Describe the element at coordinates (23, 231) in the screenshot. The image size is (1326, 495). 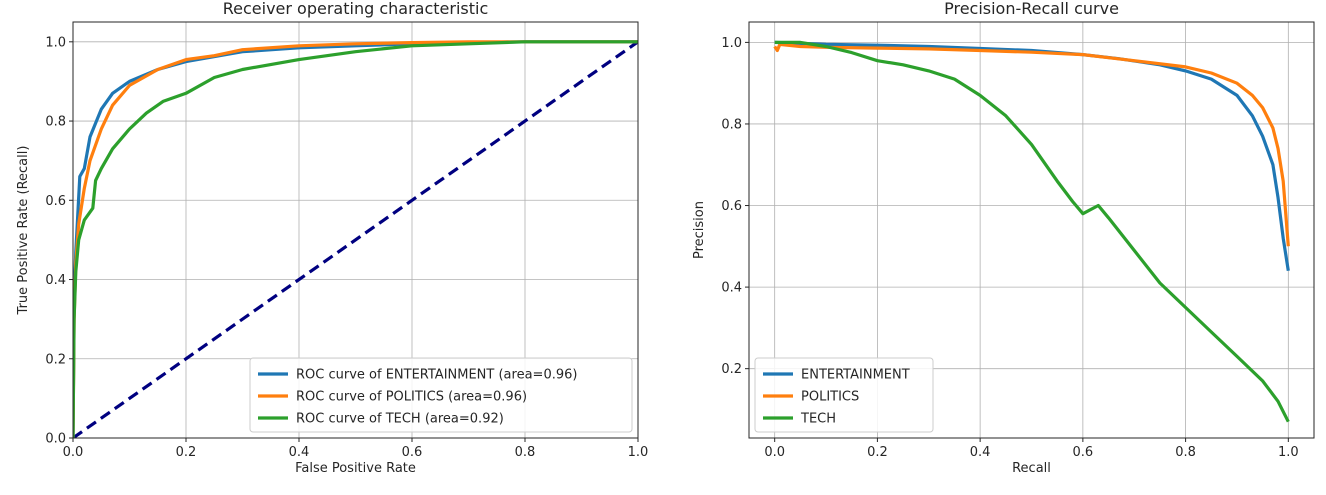
I see `y-axis-label: True Positive Rate (Recall)` at that location.